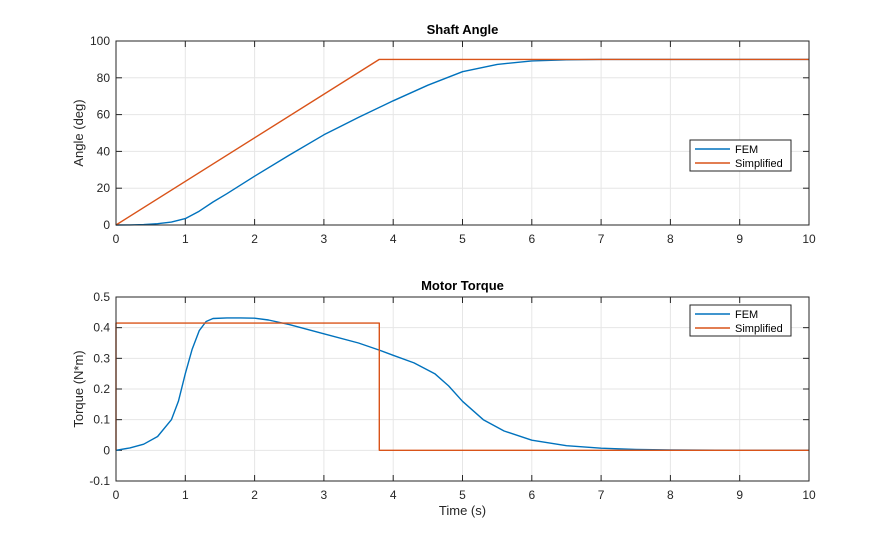 Image resolution: width=895 pixels, height=540 pixels. I want to click on chart-title: Motor Torque, so click(462, 285).